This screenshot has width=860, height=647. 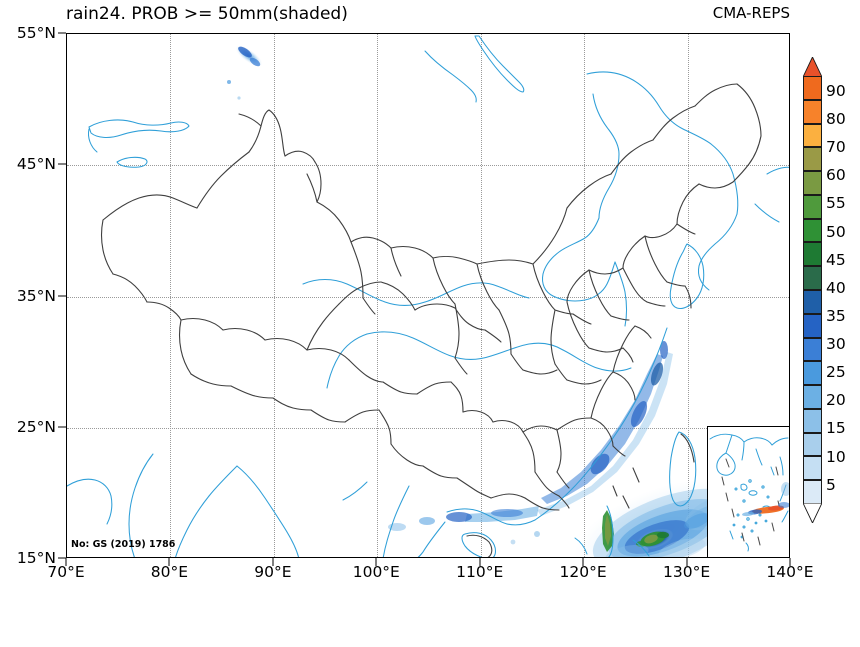 I want to click on x-tick-label-100E: 100°E, so click(x=376, y=572).